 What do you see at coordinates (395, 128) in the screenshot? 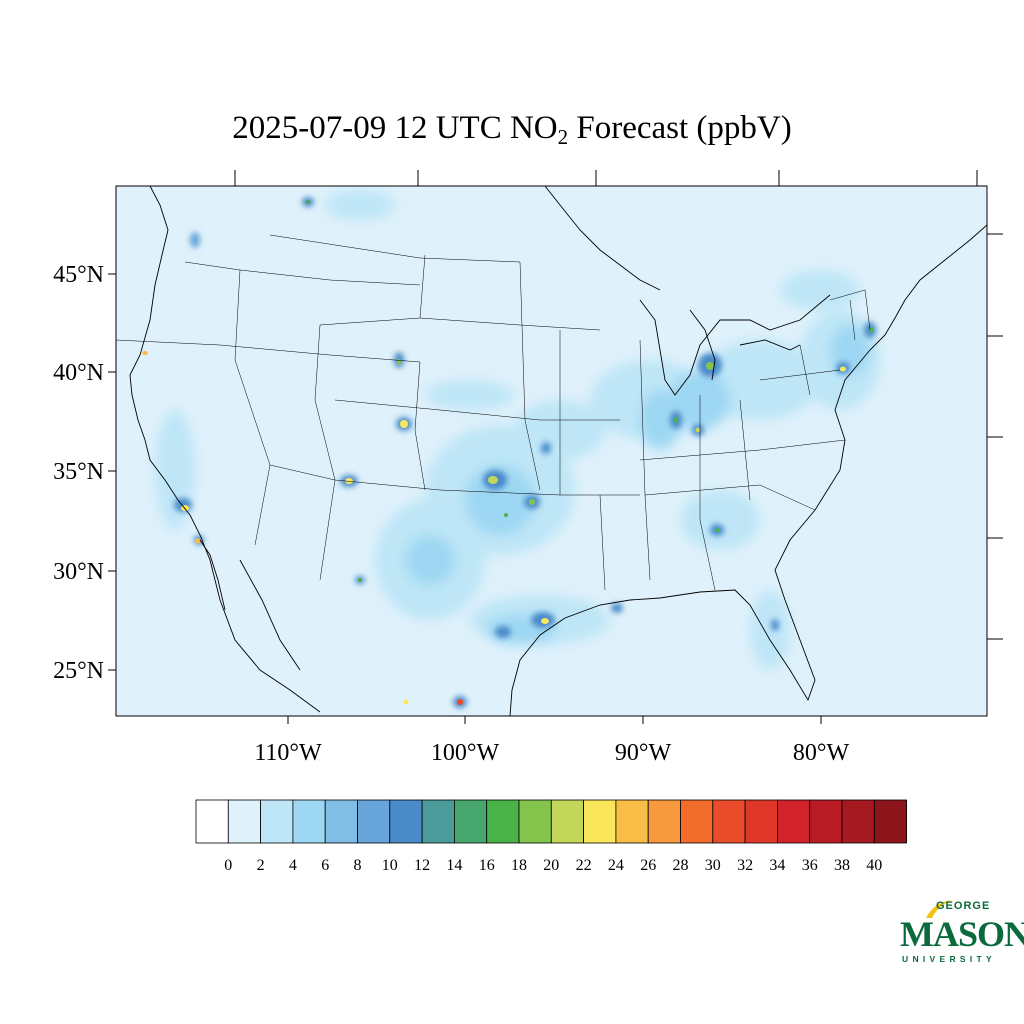
I see `title-text: 2025-07-09 12 UTC NO` at bounding box center [395, 128].